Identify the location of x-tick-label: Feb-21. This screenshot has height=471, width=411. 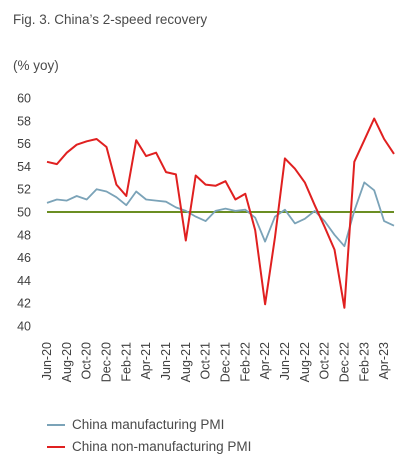
(126, 362).